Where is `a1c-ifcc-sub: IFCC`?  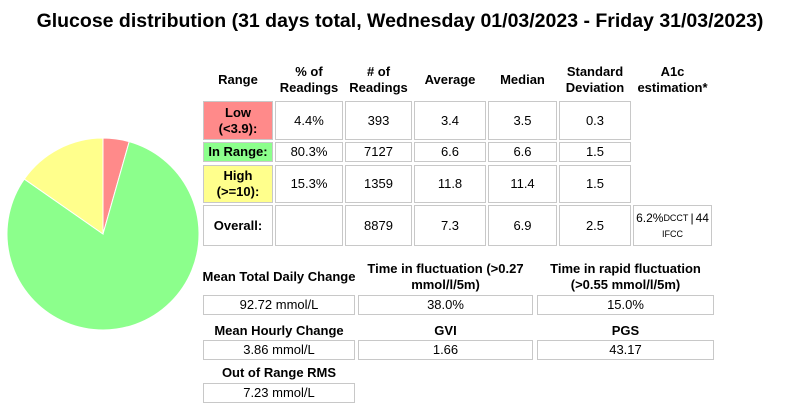 a1c-ifcc-sub: IFCC is located at coordinates (672, 233).